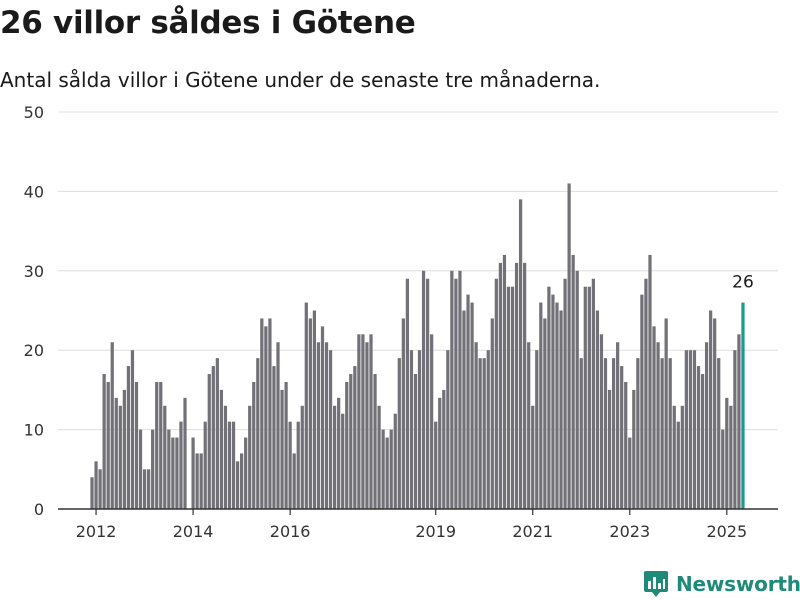  Describe the element at coordinates (208, 23) in the screenshot. I see `chart-title: 26 villor såldes i Götene` at that location.